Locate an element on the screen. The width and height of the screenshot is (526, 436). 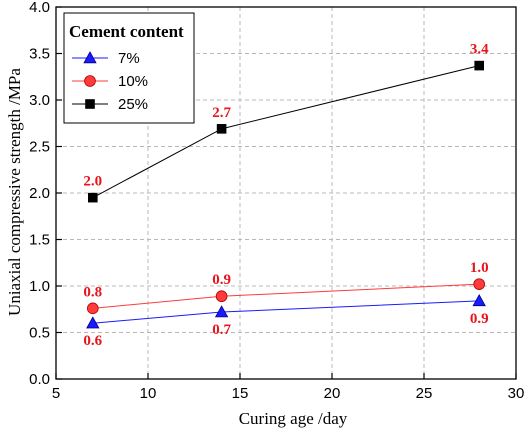
x-tick-label: 5 is located at coordinates (56, 393).